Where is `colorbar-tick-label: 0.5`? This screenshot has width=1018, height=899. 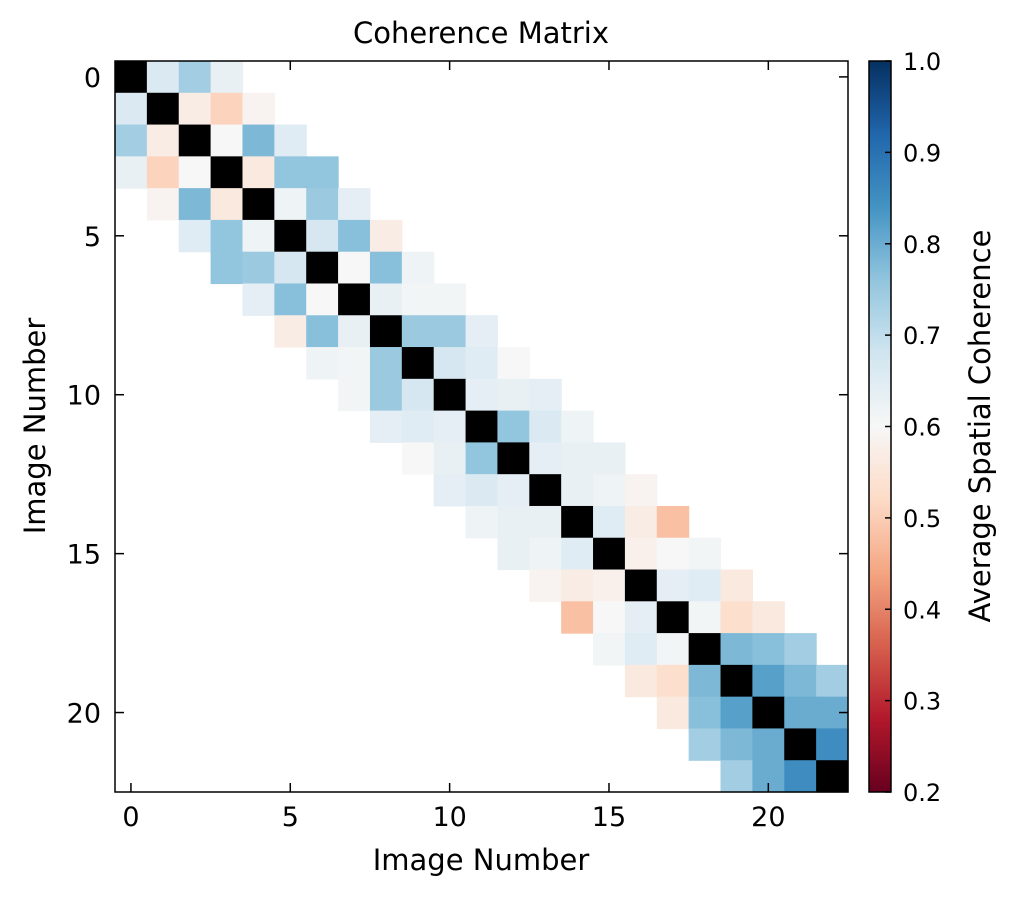
colorbar-tick-label: 0.5 is located at coordinates (922, 519).